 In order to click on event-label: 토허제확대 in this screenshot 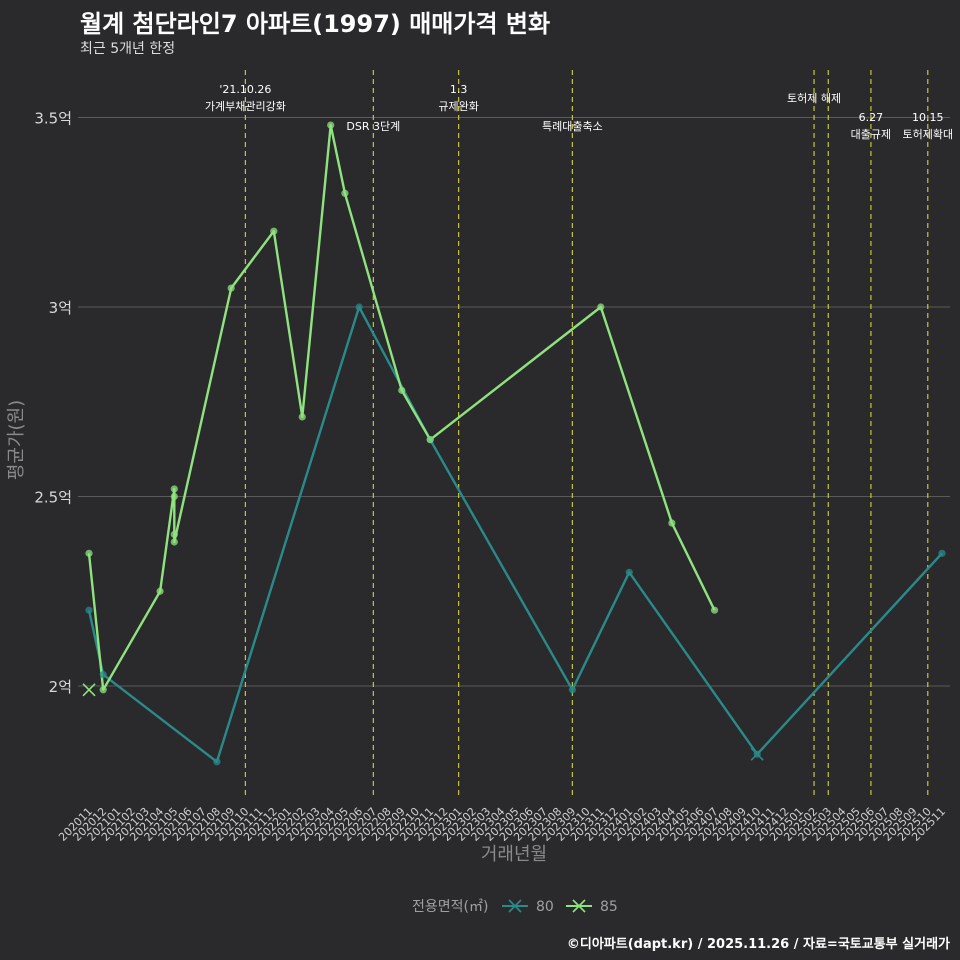, I will do `click(927, 134)`.